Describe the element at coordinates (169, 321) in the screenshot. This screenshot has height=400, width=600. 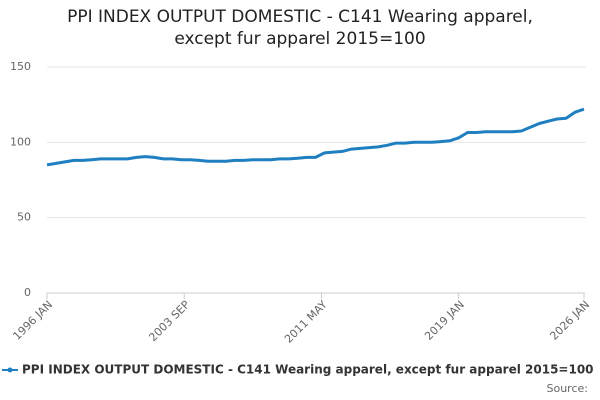
I see `x-tick-label: 2003 SEP` at that location.